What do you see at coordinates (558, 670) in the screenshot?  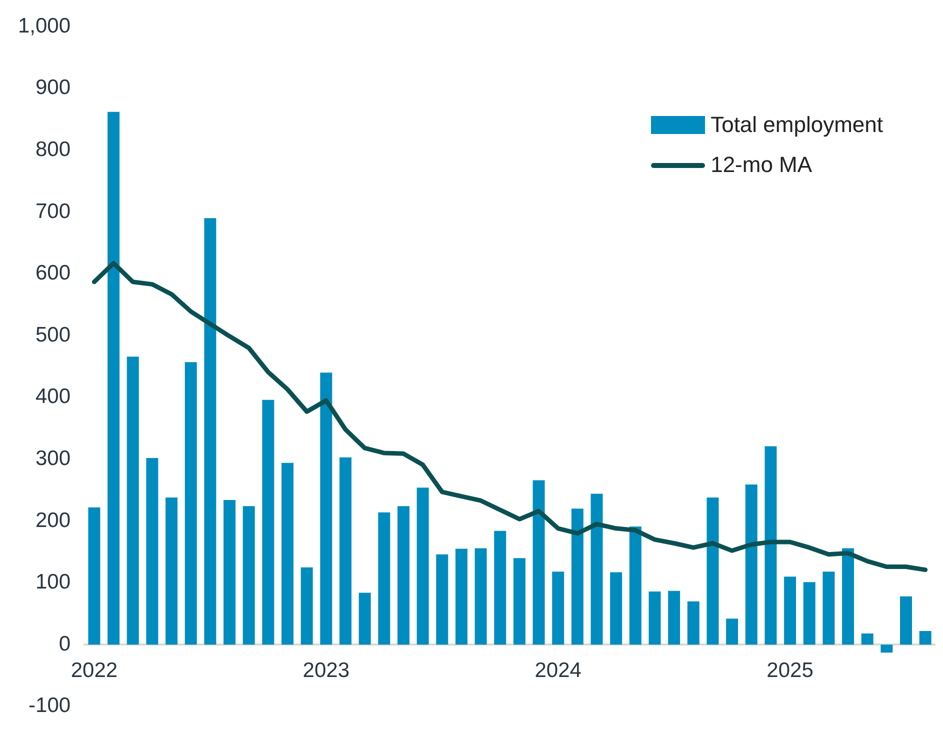 I see `x-tick-label: 2024` at bounding box center [558, 670].